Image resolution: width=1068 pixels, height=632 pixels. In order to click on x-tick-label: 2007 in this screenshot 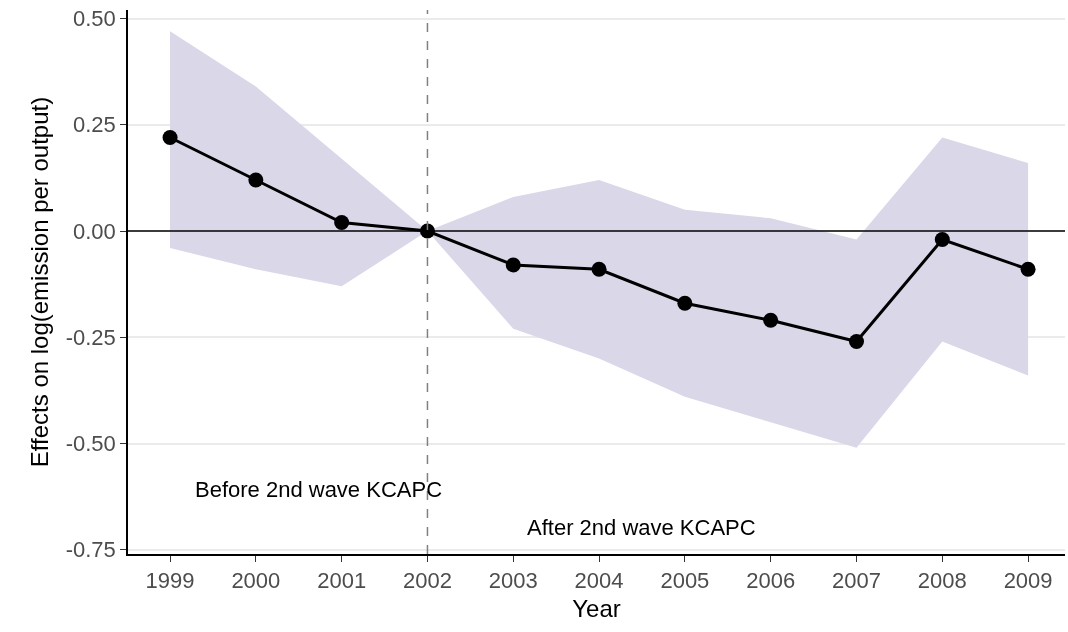, I will do `click(856, 581)`.